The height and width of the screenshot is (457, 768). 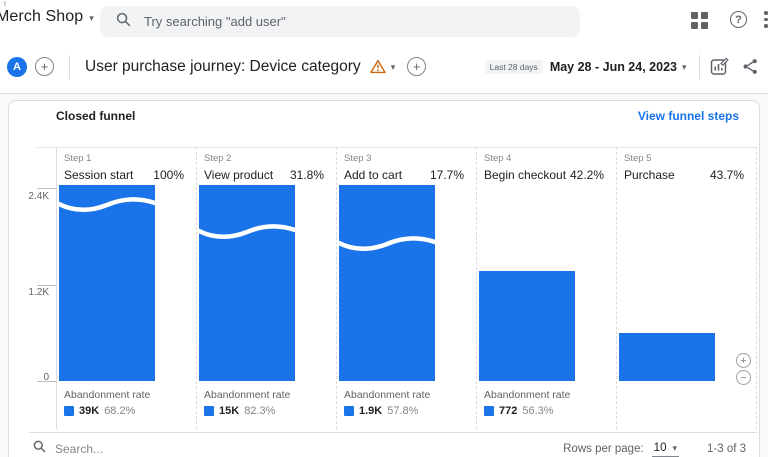 What do you see at coordinates (638, 158) in the screenshot?
I see `step-label: Step 5` at bounding box center [638, 158].